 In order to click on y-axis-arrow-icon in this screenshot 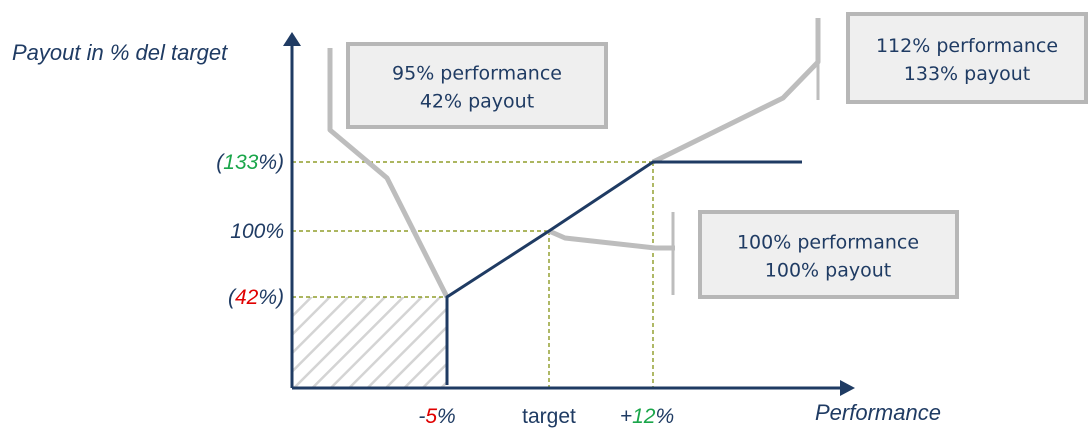, I will do `click(292, 39)`.